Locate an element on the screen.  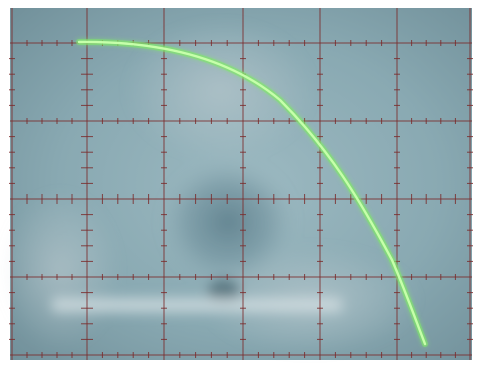
camera-lens-reflection is located at coordinates (228, 222).